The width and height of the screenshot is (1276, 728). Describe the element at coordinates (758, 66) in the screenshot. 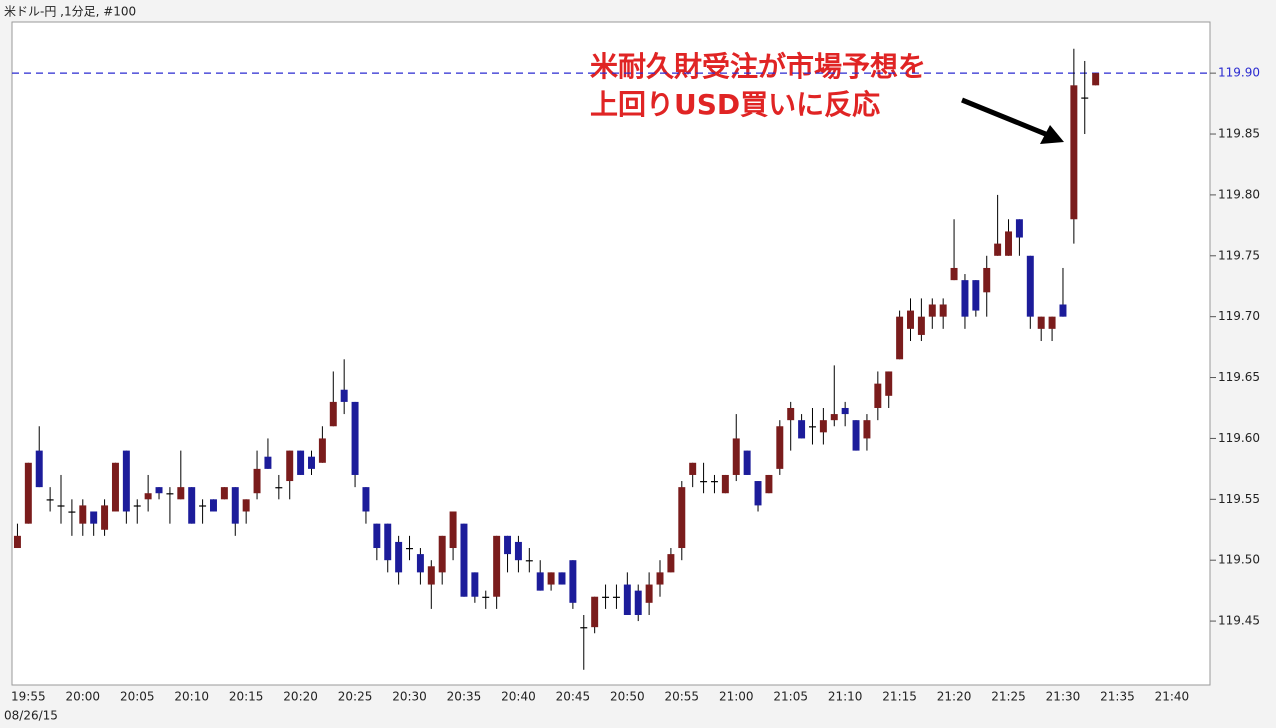

I see `annotation: 米耐久財受注が市場予想を` at that location.